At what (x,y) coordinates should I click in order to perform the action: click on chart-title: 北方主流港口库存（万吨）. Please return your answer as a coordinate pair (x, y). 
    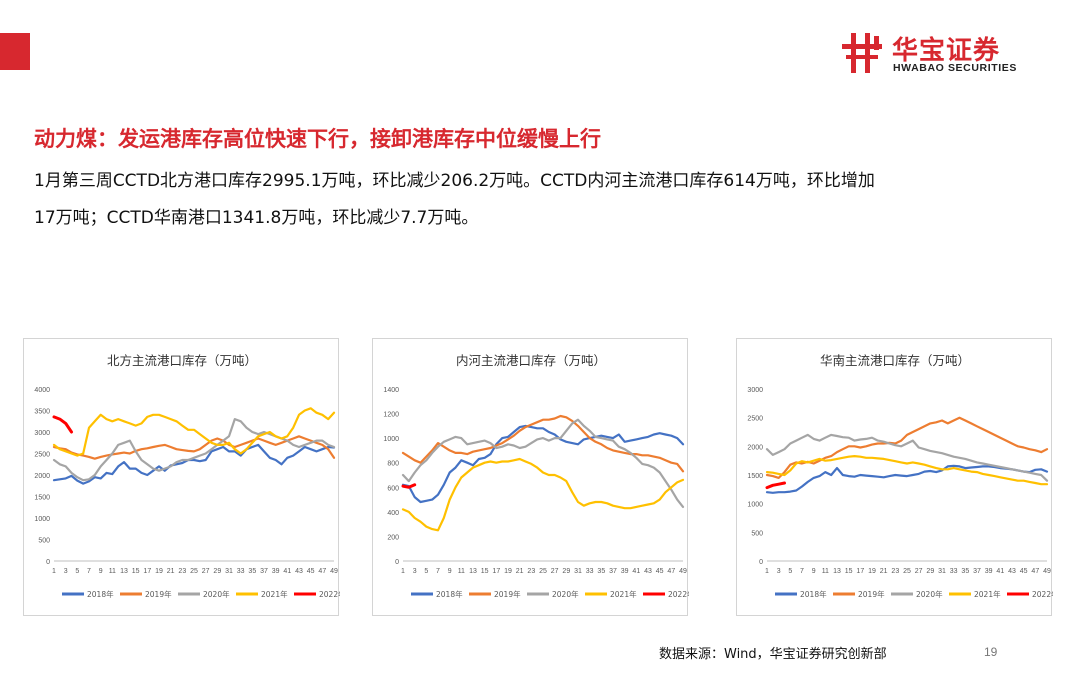
    Looking at the image, I should click on (182, 360).